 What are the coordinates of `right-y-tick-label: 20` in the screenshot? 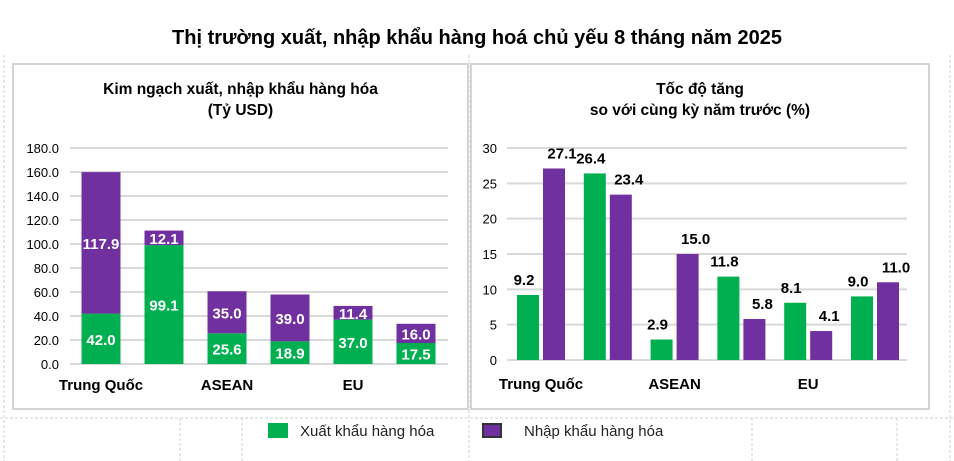 It's located at (490, 219).